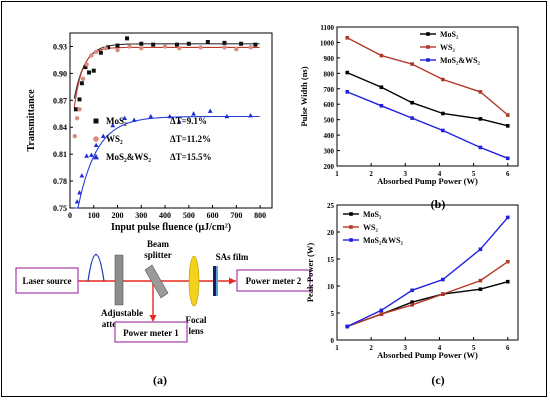 Image resolution: width=550 pixels, height=400 pixels. I want to click on plot-frame, so click(427, 96).